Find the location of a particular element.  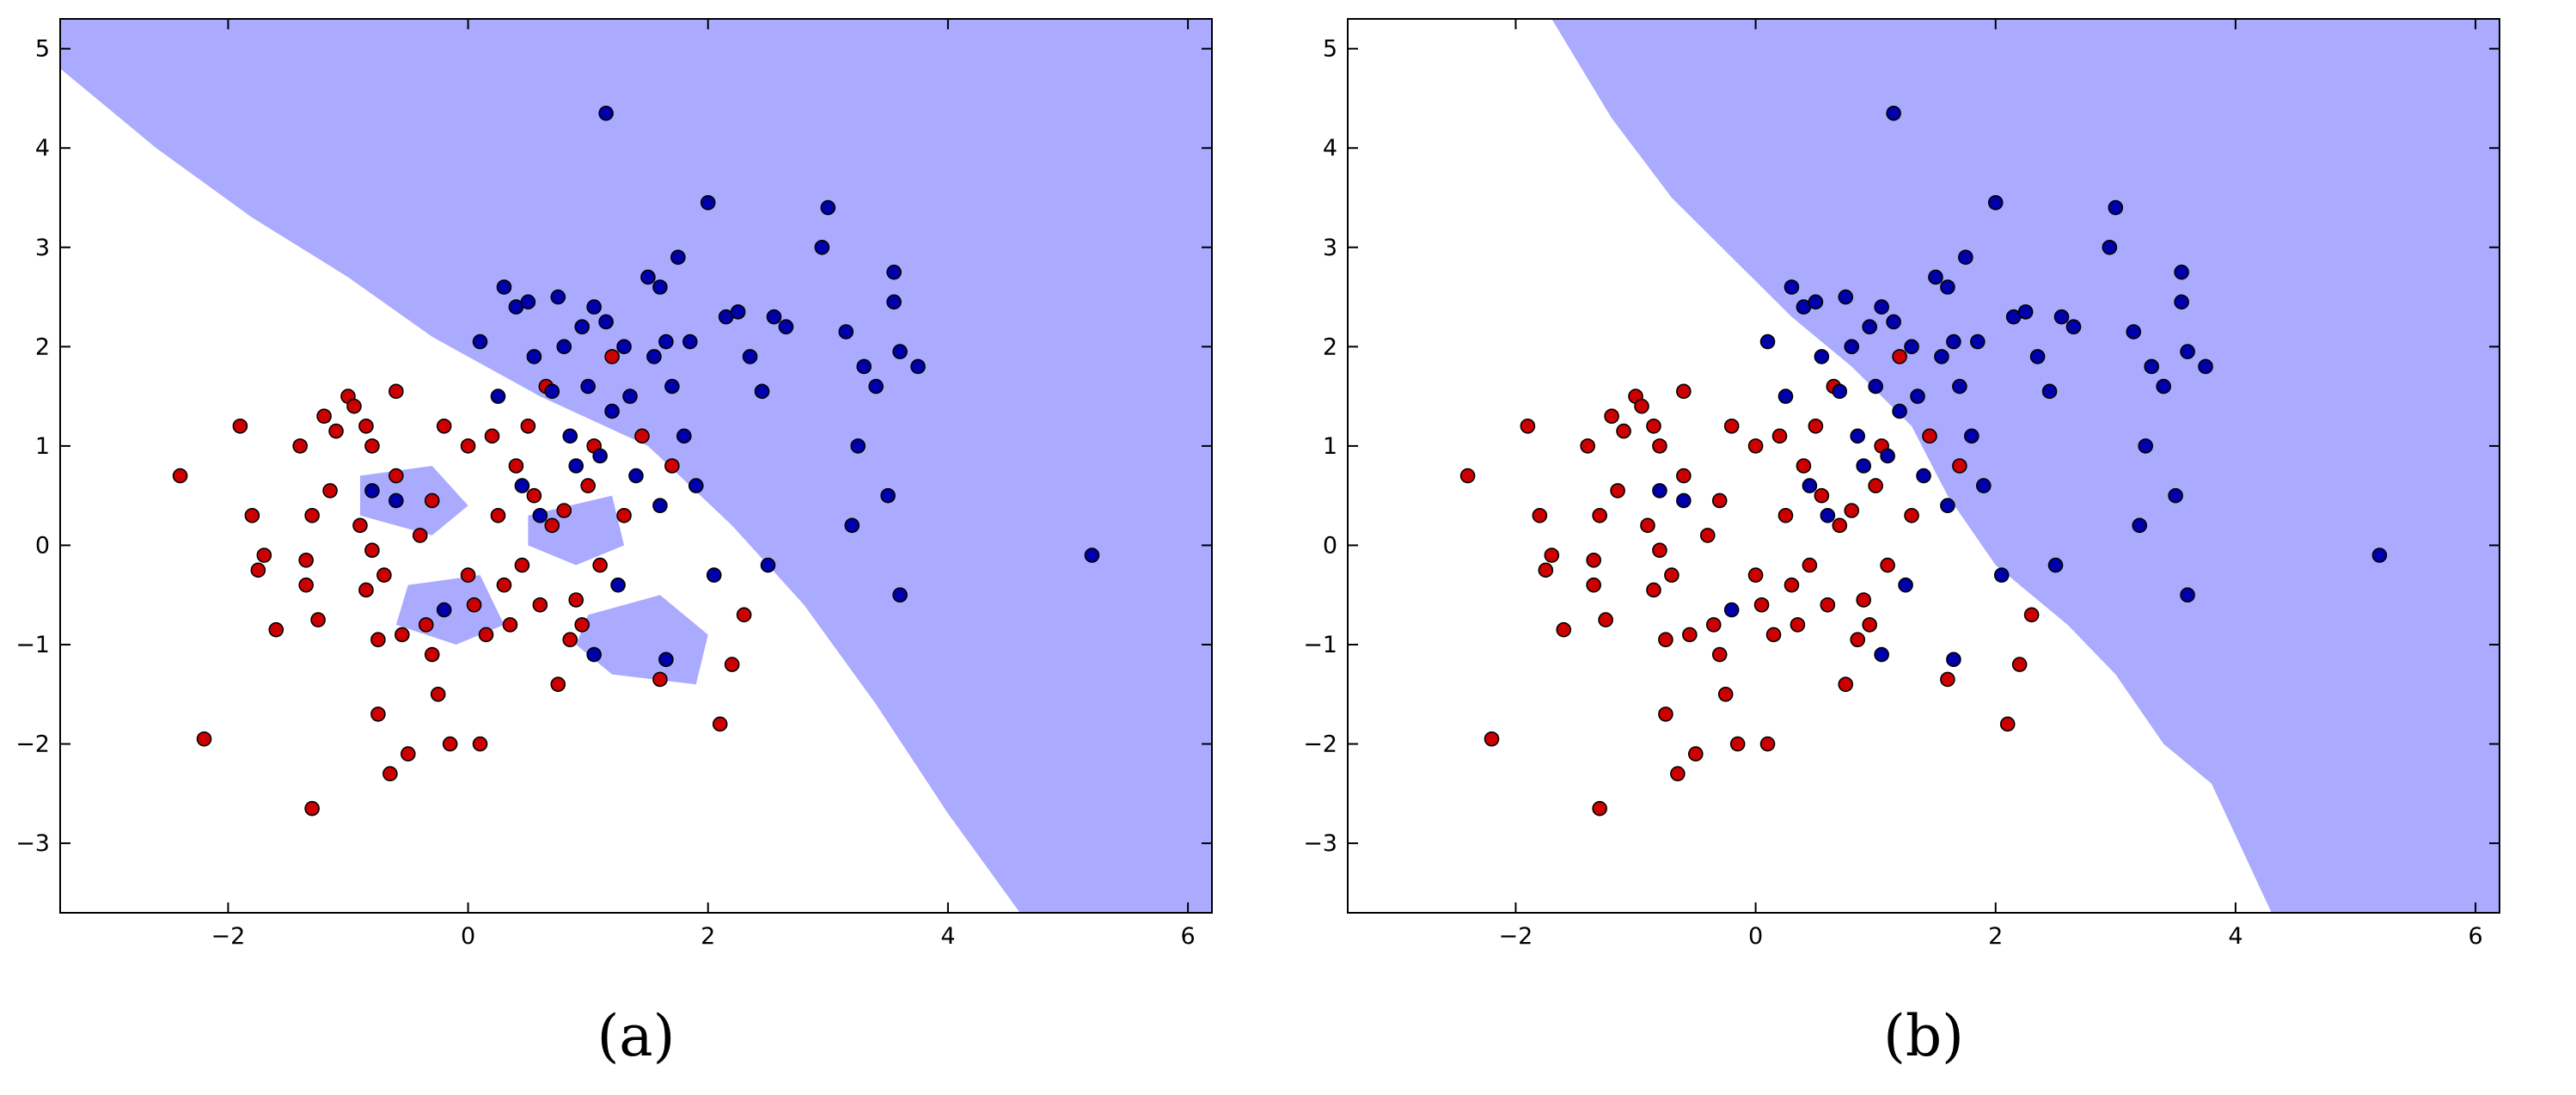

panel-a-ytick-label: 5 is located at coordinates (42, 49).